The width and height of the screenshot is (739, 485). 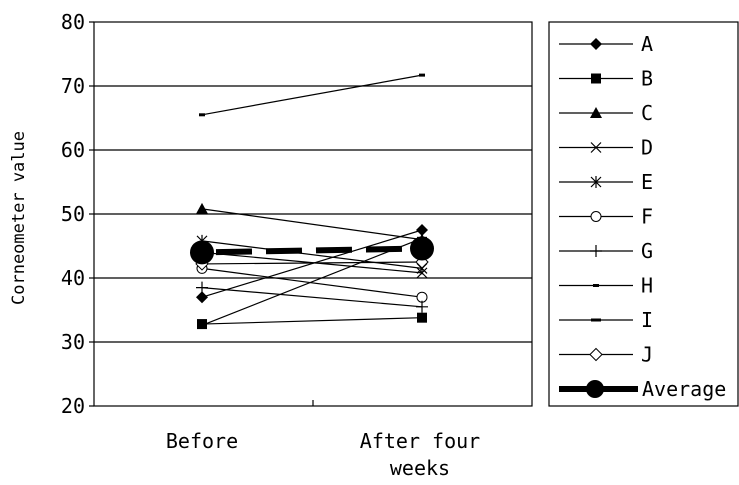 What do you see at coordinates (647, 44) in the screenshot?
I see `legend-label: A` at bounding box center [647, 44].